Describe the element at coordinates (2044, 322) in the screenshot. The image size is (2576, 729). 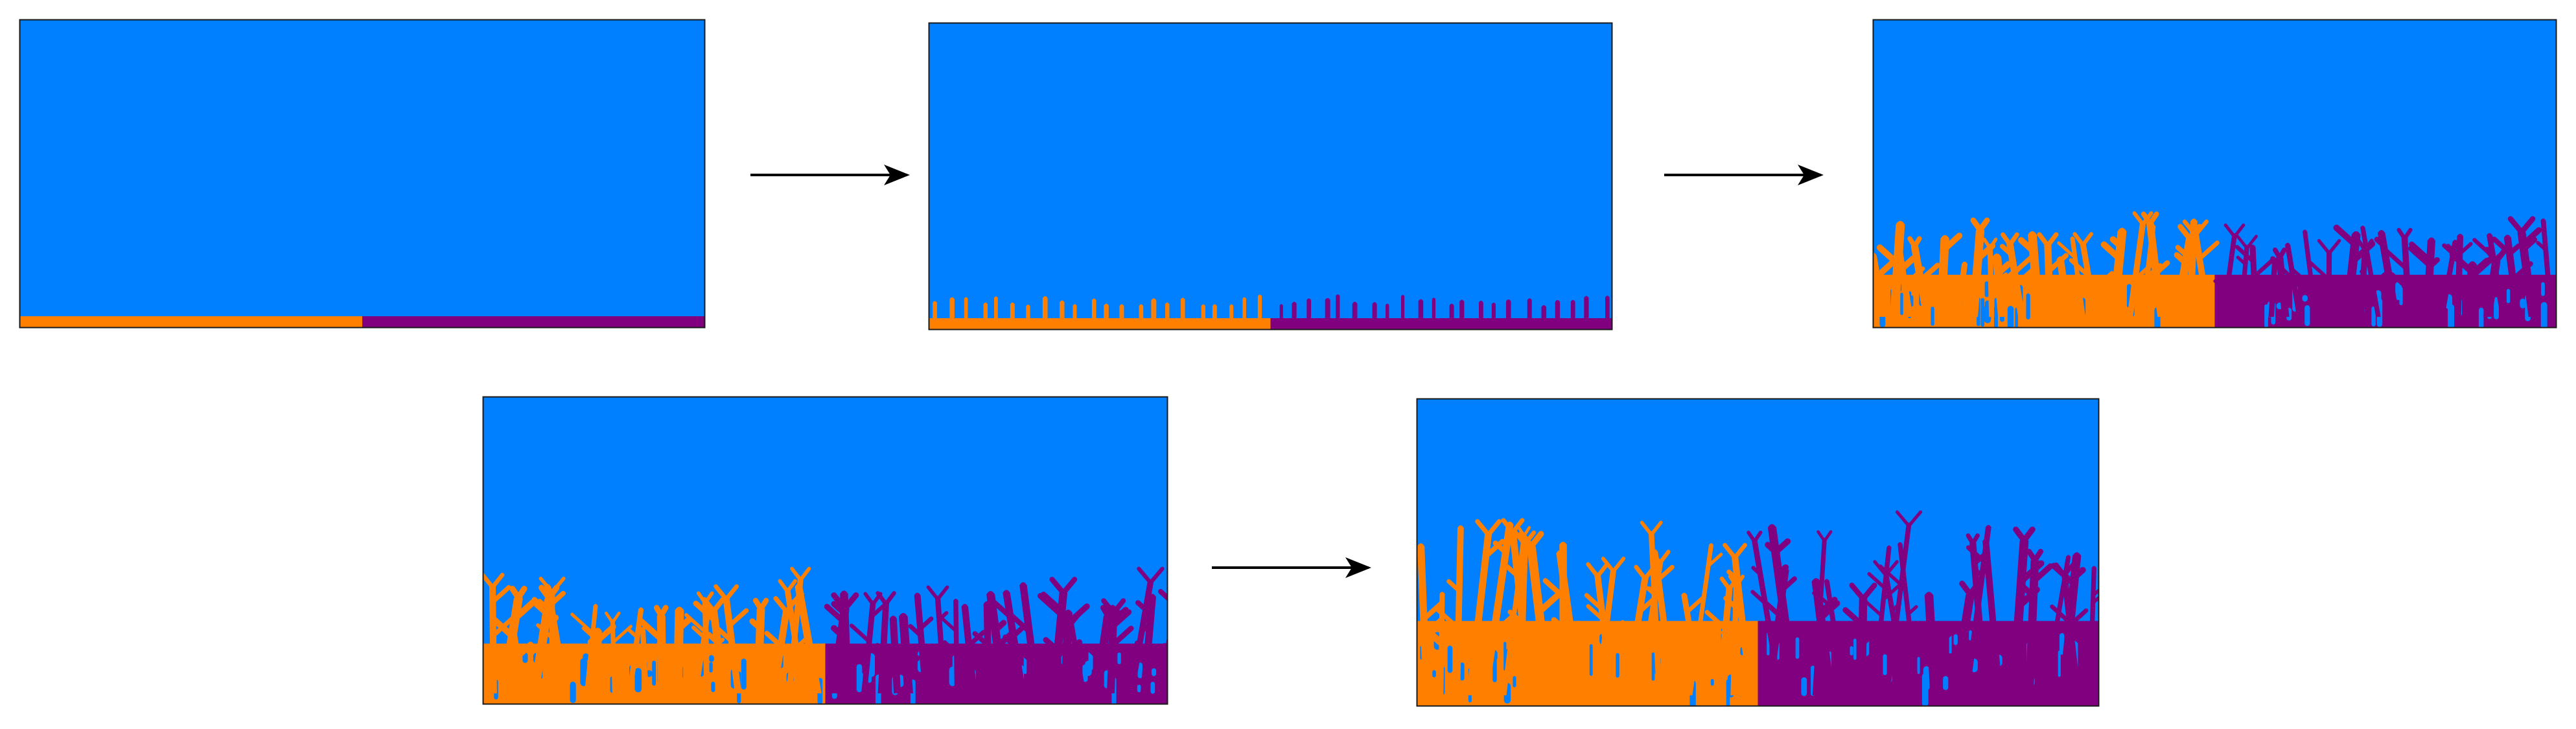
I see `base-layer-orange` at that location.